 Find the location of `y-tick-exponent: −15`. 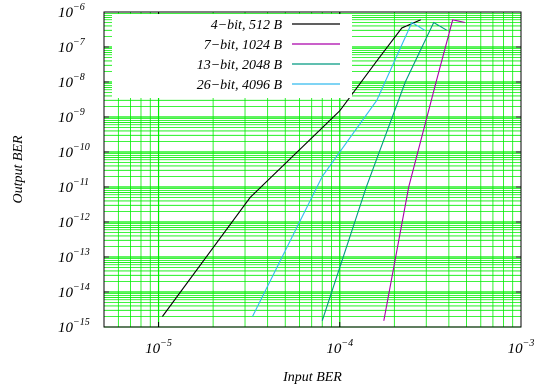

y-tick-exponent: −15 is located at coordinates (81, 322).